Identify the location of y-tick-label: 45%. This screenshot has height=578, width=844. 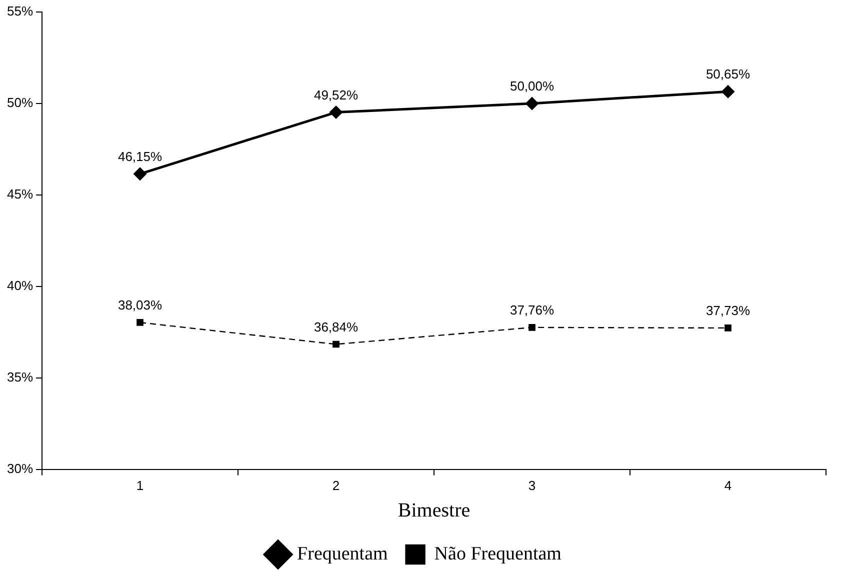
(20, 194).